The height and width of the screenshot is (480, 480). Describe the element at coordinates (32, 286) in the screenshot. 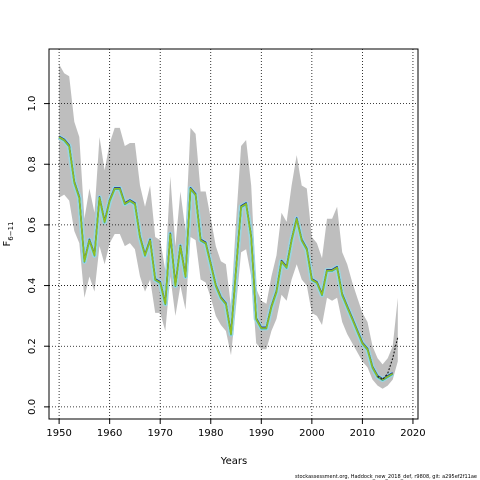

I see `y-tick-label: 0.4` at that location.